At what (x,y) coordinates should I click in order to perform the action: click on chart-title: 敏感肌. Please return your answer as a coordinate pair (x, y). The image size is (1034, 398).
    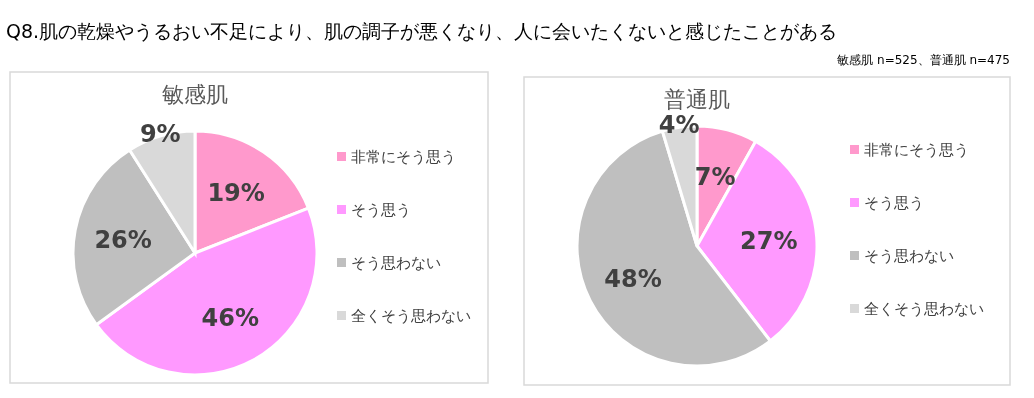
    Looking at the image, I should click on (195, 94).